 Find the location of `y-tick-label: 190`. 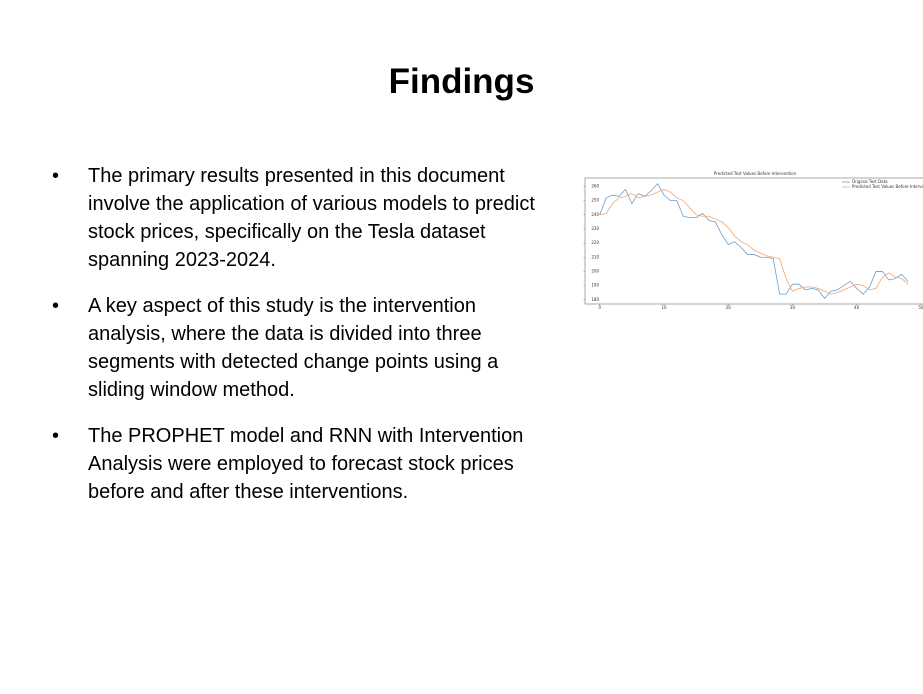

y-tick-label: 190 is located at coordinates (595, 285).